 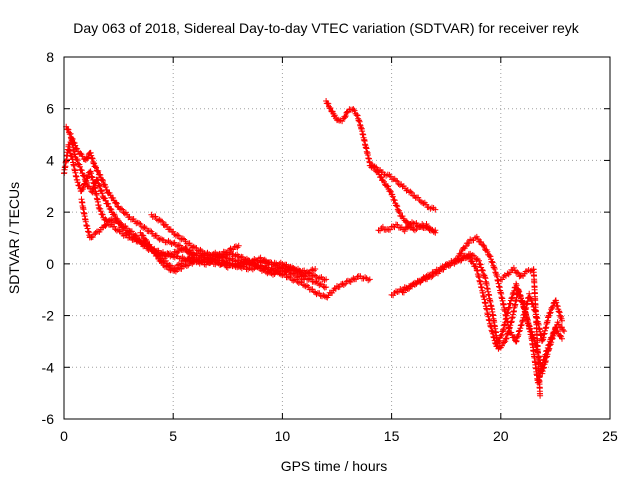 I want to click on series-track-h, so click(x=402, y=187).